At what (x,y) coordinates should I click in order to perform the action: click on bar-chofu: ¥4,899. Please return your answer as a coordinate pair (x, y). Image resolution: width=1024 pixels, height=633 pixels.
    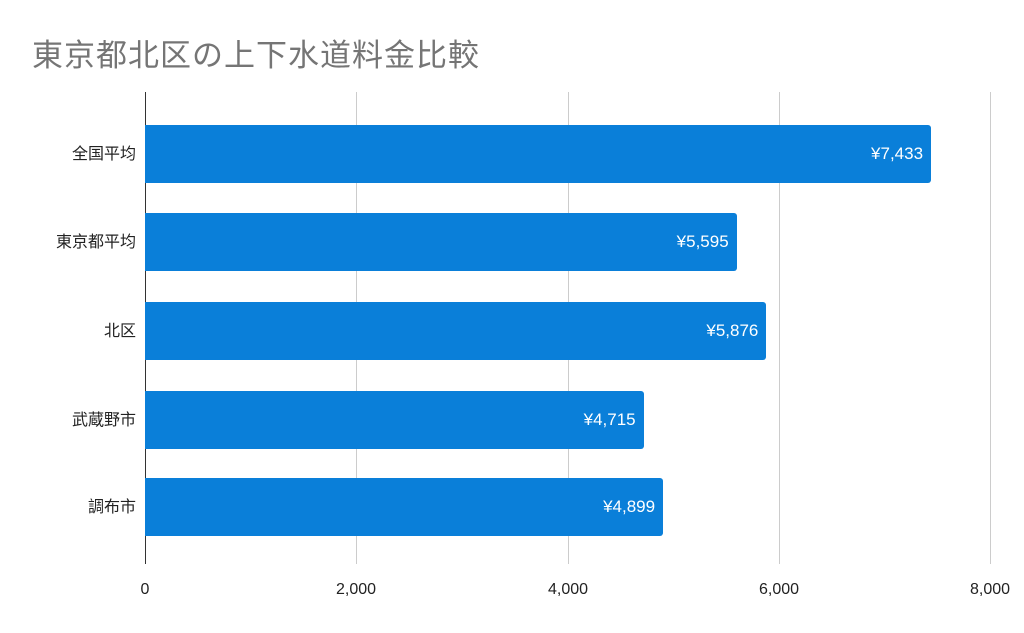
    Looking at the image, I should click on (404, 507).